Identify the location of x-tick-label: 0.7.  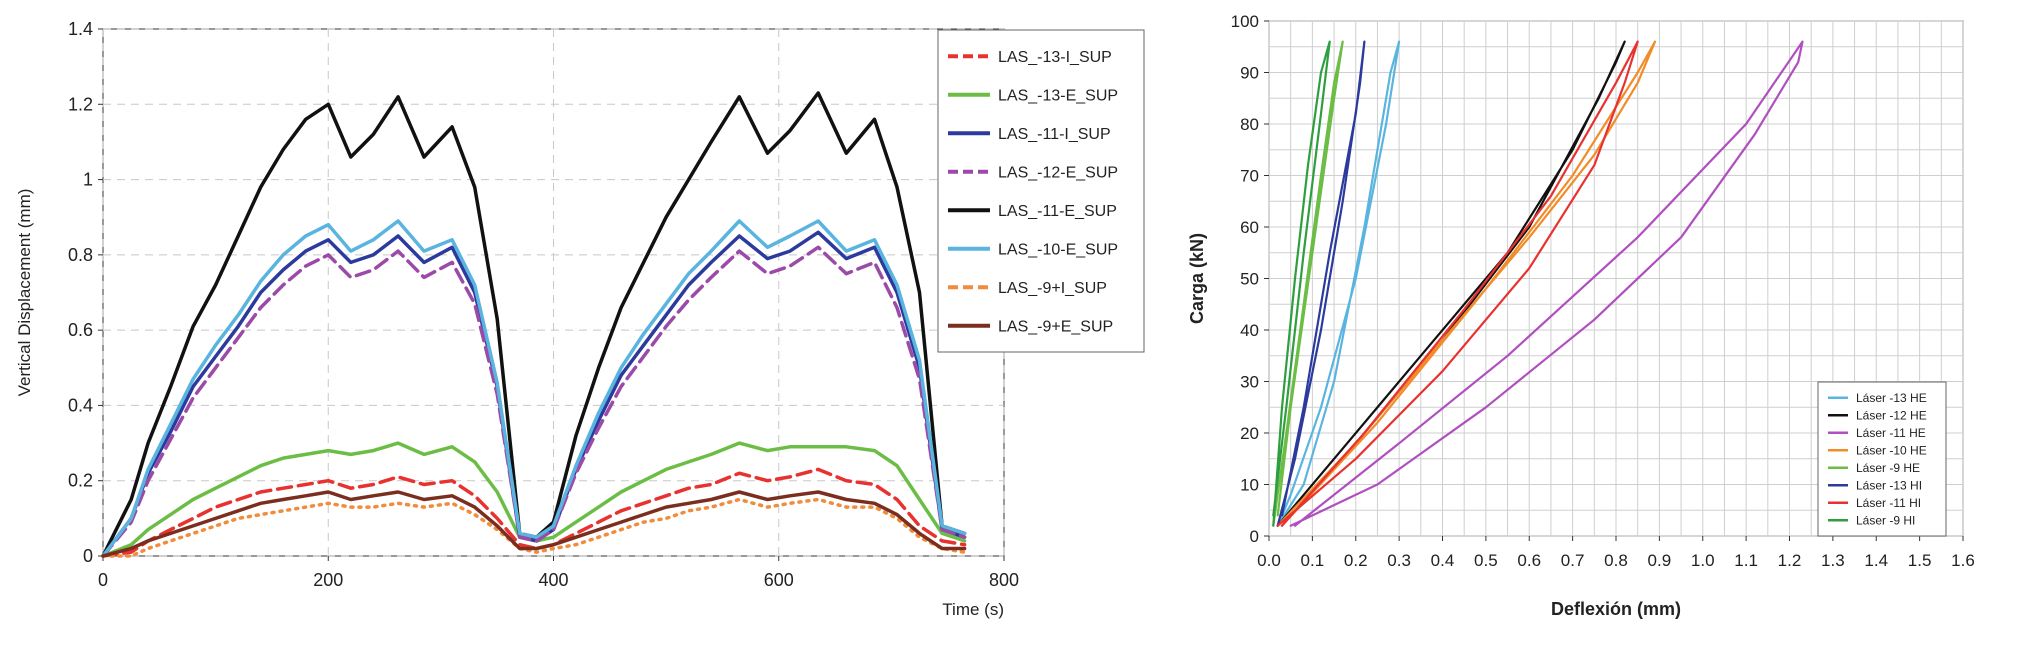
(1573, 560).